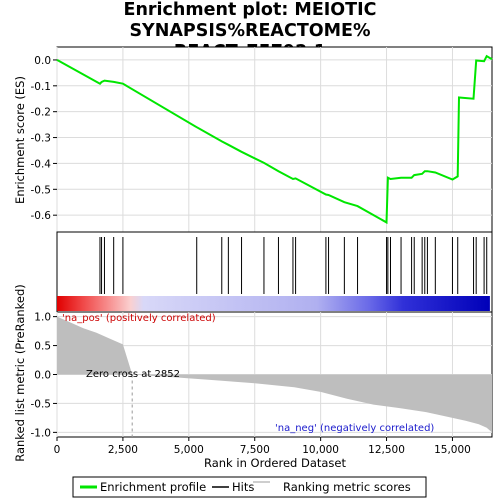 The height and width of the screenshot is (500, 500). What do you see at coordinates (20, 373) in the screenshot?
I see `metric-y-axis-label: Ranked list metric (PreRanked)` at bounding box center [20, 373].